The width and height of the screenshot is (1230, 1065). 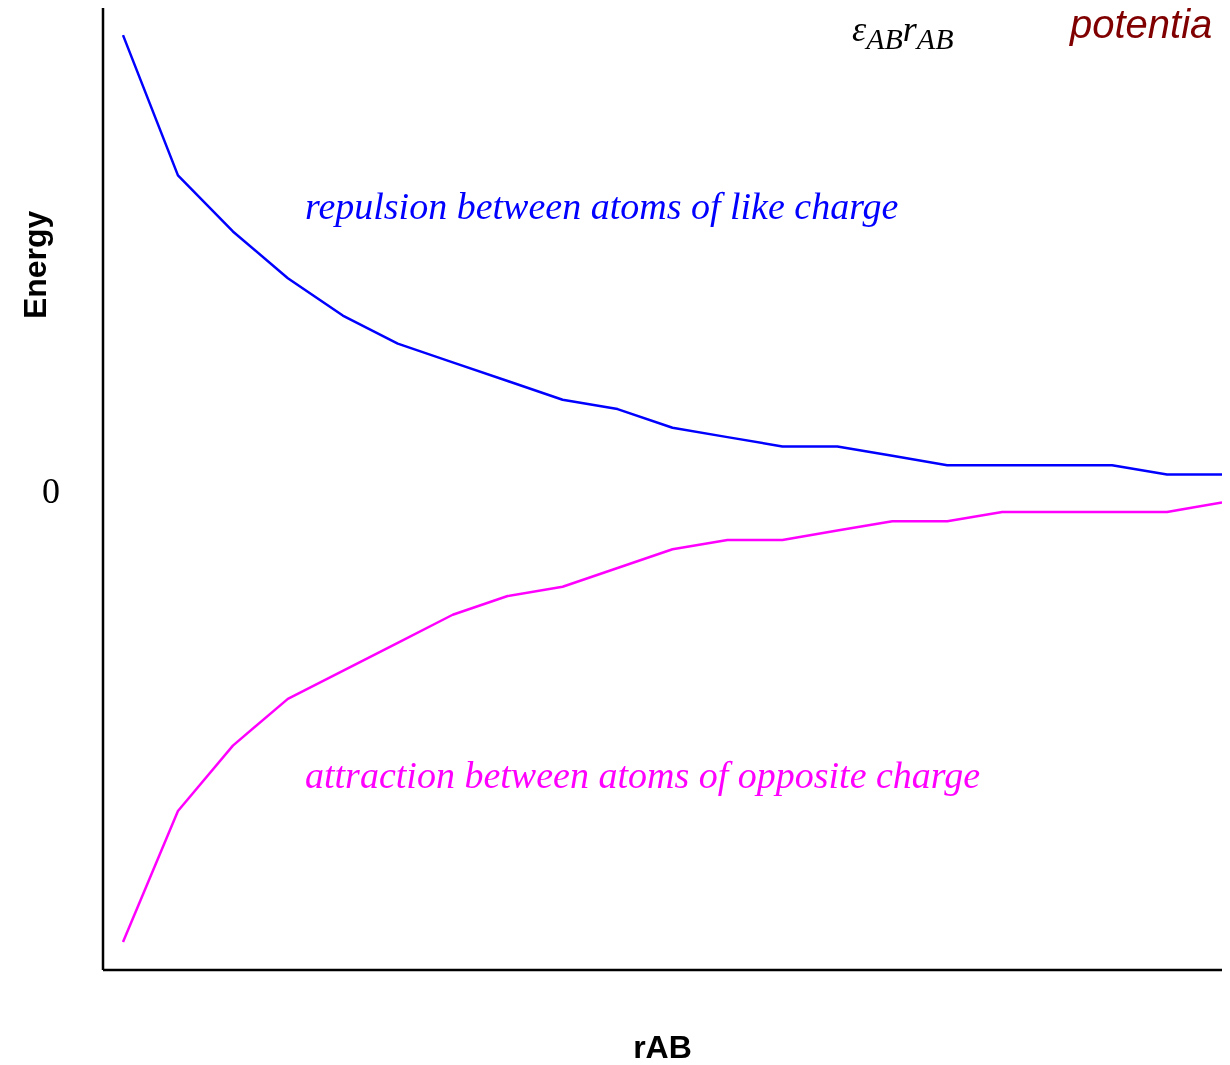 I want to click on annotation: attraction between atoms of opposite charge, so click(x=643, y=775).